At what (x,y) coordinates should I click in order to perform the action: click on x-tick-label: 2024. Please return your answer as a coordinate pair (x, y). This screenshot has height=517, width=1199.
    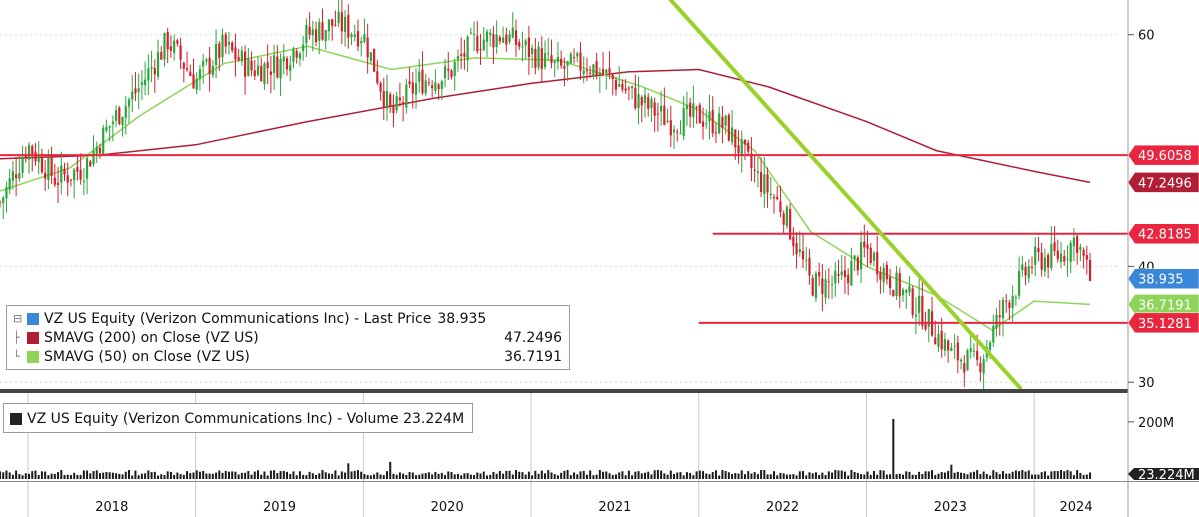
    Looking at the image, I should click on (1076, 507).